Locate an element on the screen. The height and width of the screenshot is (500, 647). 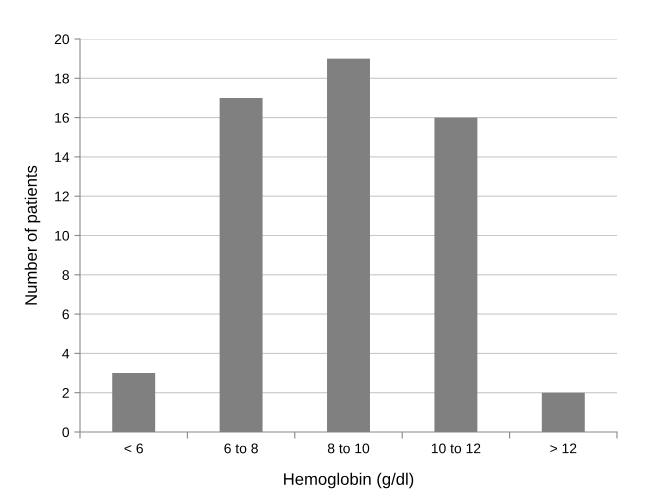
x-axis-title: Hemoglobin (g/dl) is located at coordinates (349, 480).